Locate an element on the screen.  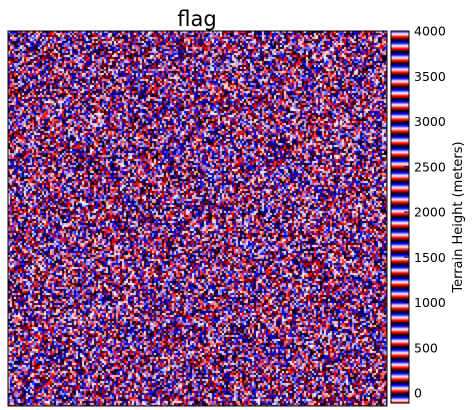
colorbar-tick-label: 3500 is located at coordinates (430, 76).